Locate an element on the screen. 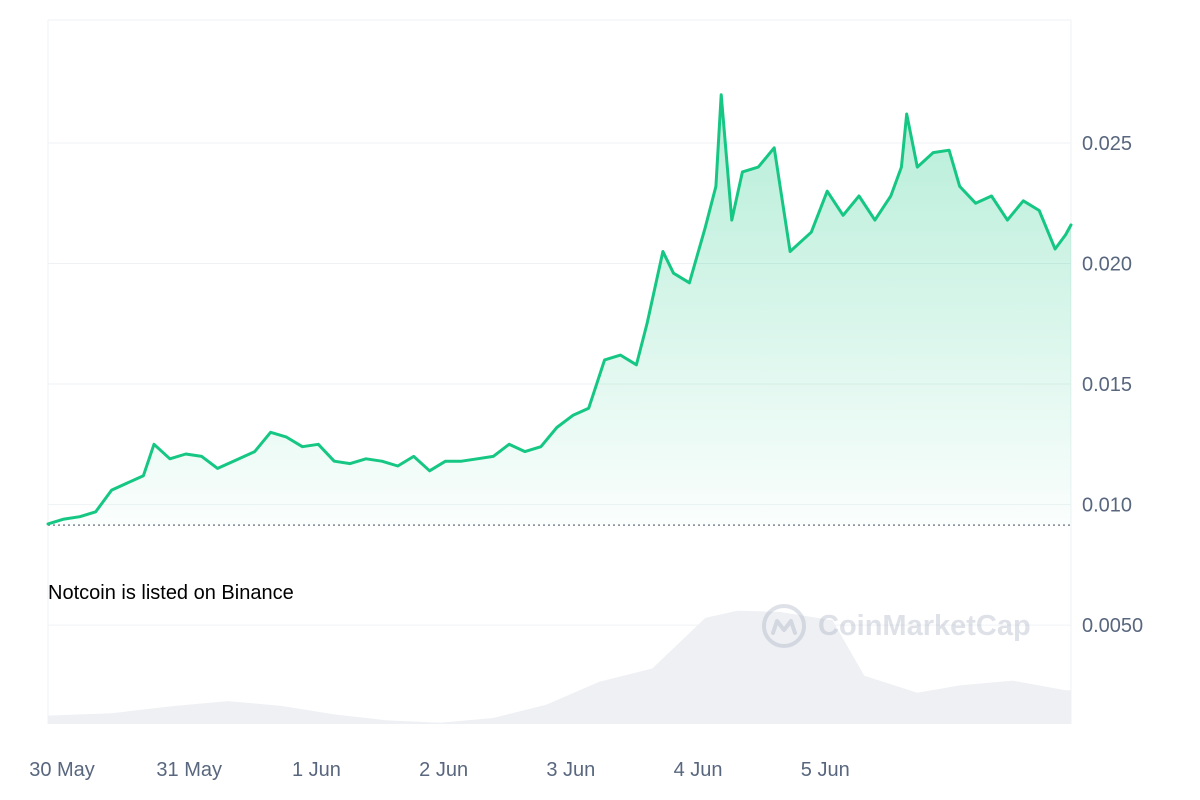  x-axis-labels: 30 May 31 May 1 Jun 2 Jun 3 Jun 4 Jun 5 Jun is located at coordinates (439, 770).